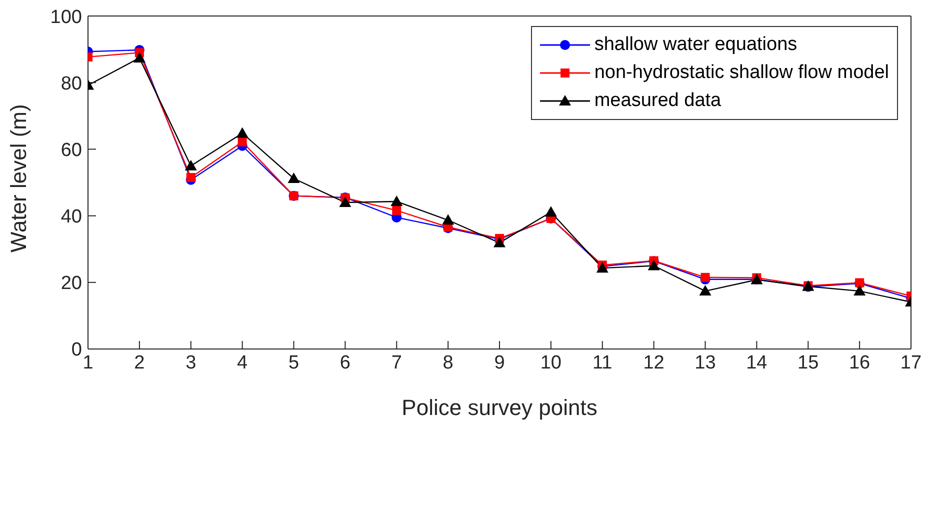 This screenshot has width=936, height=527. Describe the element at coordinates (66, 17) in the screenshot. I see `y-tick-label: 100` at that location.